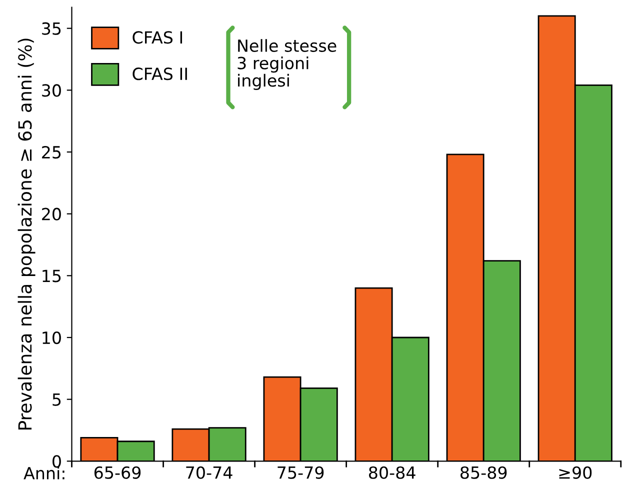 The width and height of the screenshot is (624, 488). Describe the element at coordinates (56, 461) in the screenshot. I see `y-tick-label: 0` at that location.